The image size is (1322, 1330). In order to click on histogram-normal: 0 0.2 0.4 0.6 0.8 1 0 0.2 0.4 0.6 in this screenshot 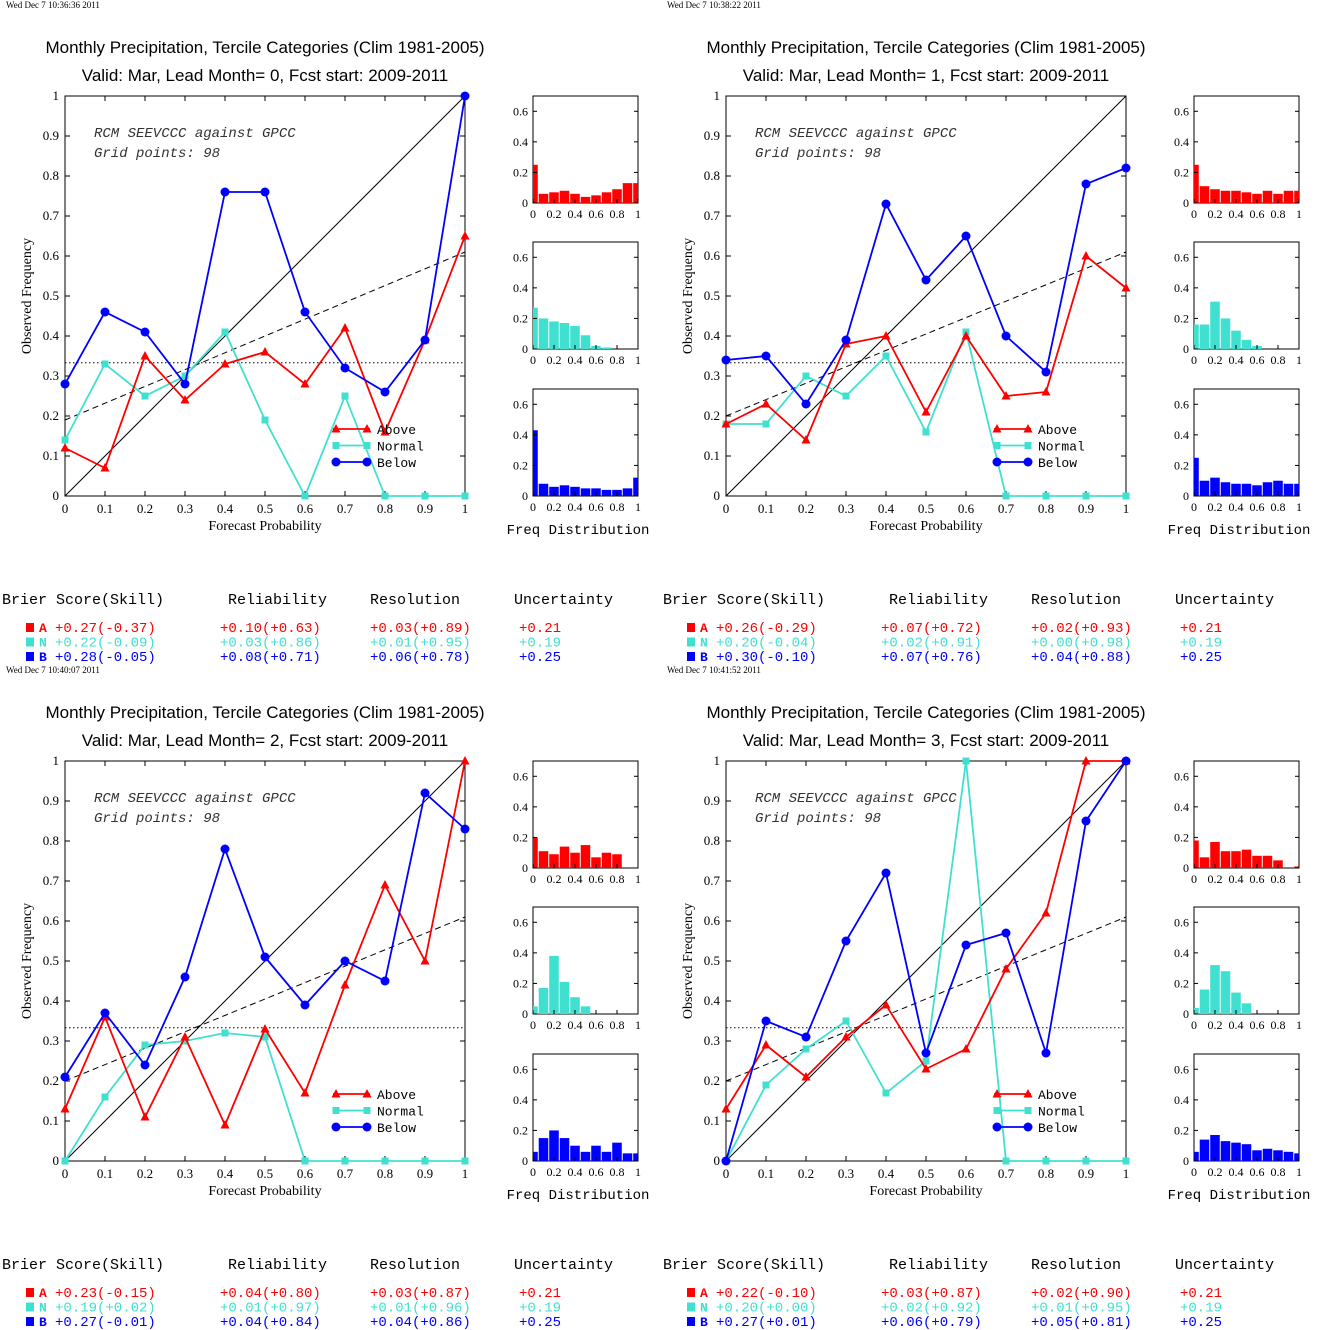, I will do `click(577, 304)`.